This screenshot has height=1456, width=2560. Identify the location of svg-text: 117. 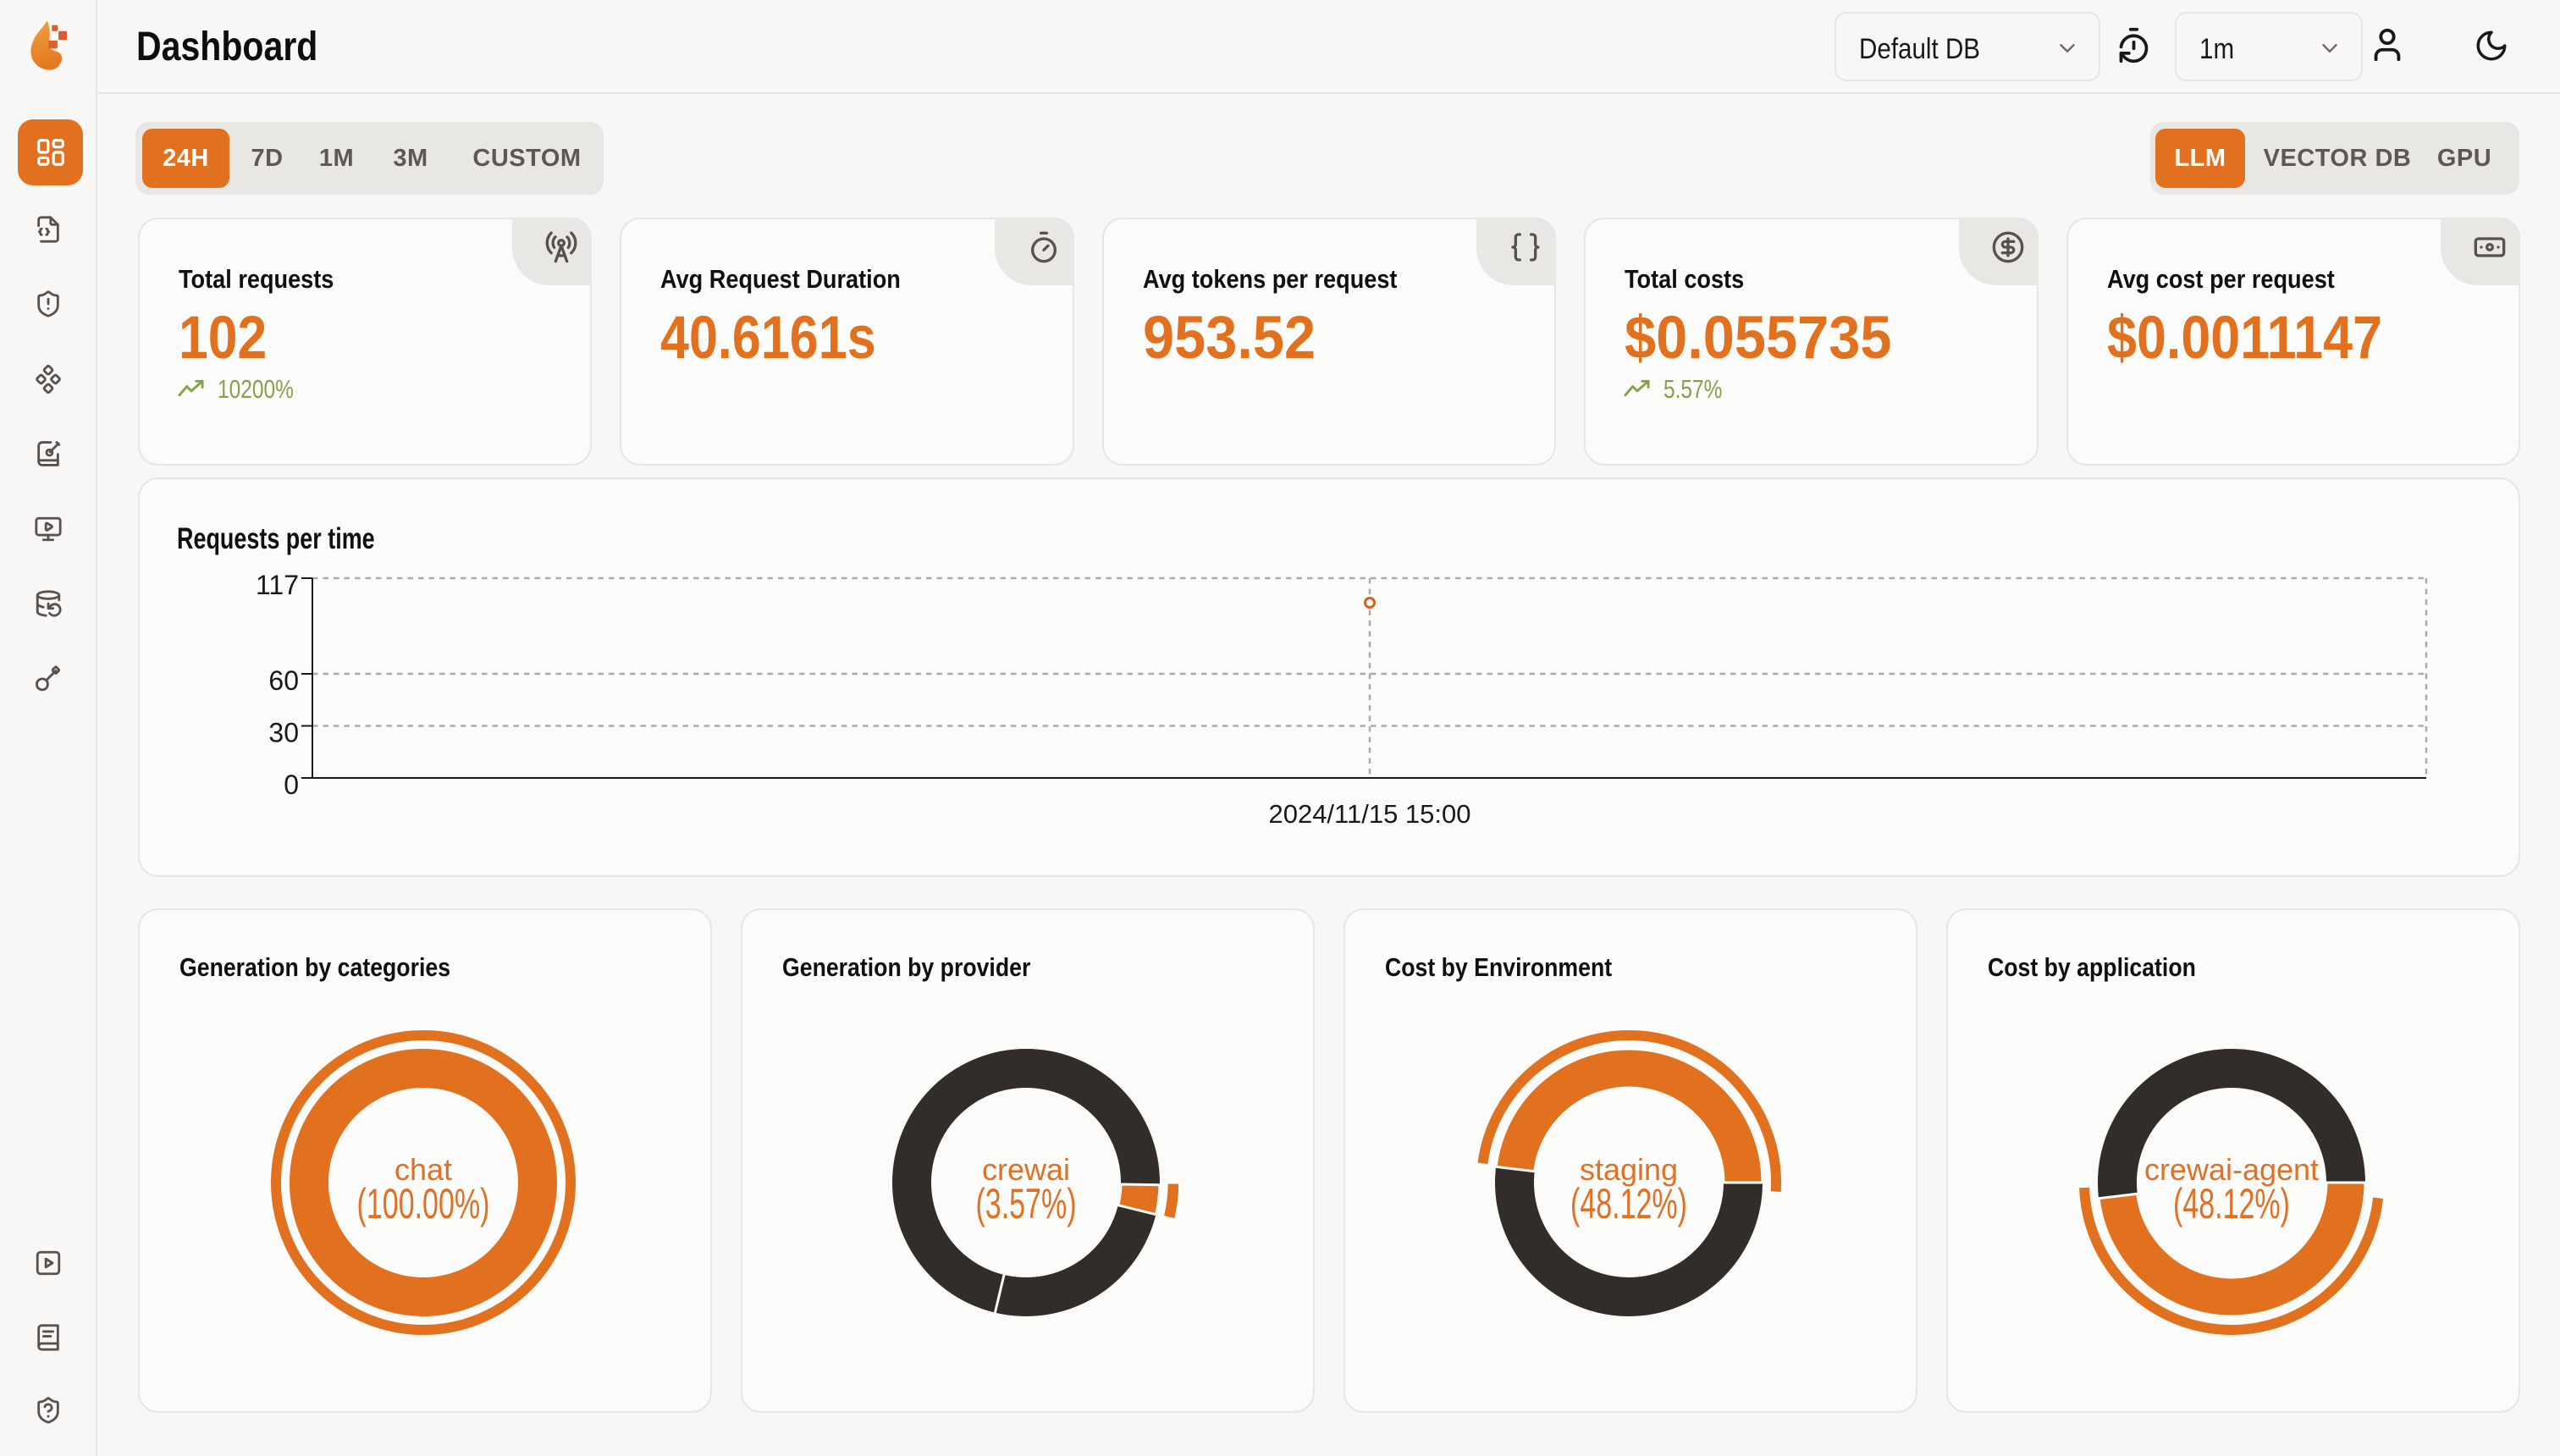
(277, 585).